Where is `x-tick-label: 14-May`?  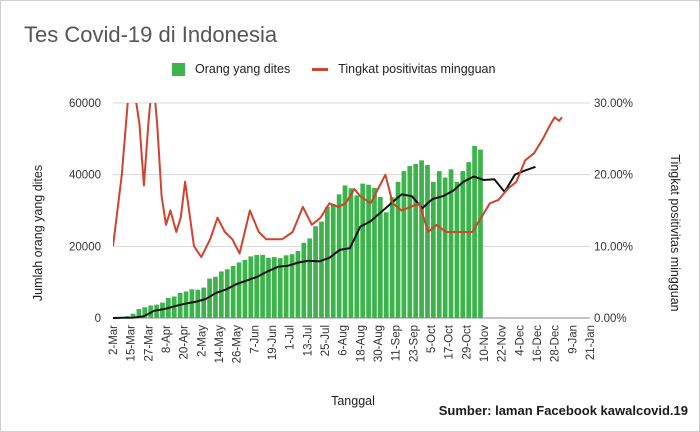
x-tick-label: 14-May is located at coordinates (220, 344).